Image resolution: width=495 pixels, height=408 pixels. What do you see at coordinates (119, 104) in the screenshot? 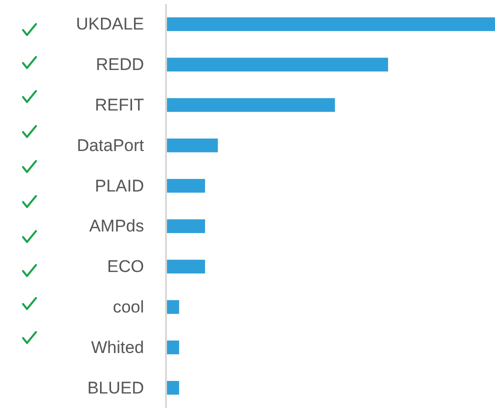
I see `y-tick-label: REFIT` at bounding box center [119, 104].